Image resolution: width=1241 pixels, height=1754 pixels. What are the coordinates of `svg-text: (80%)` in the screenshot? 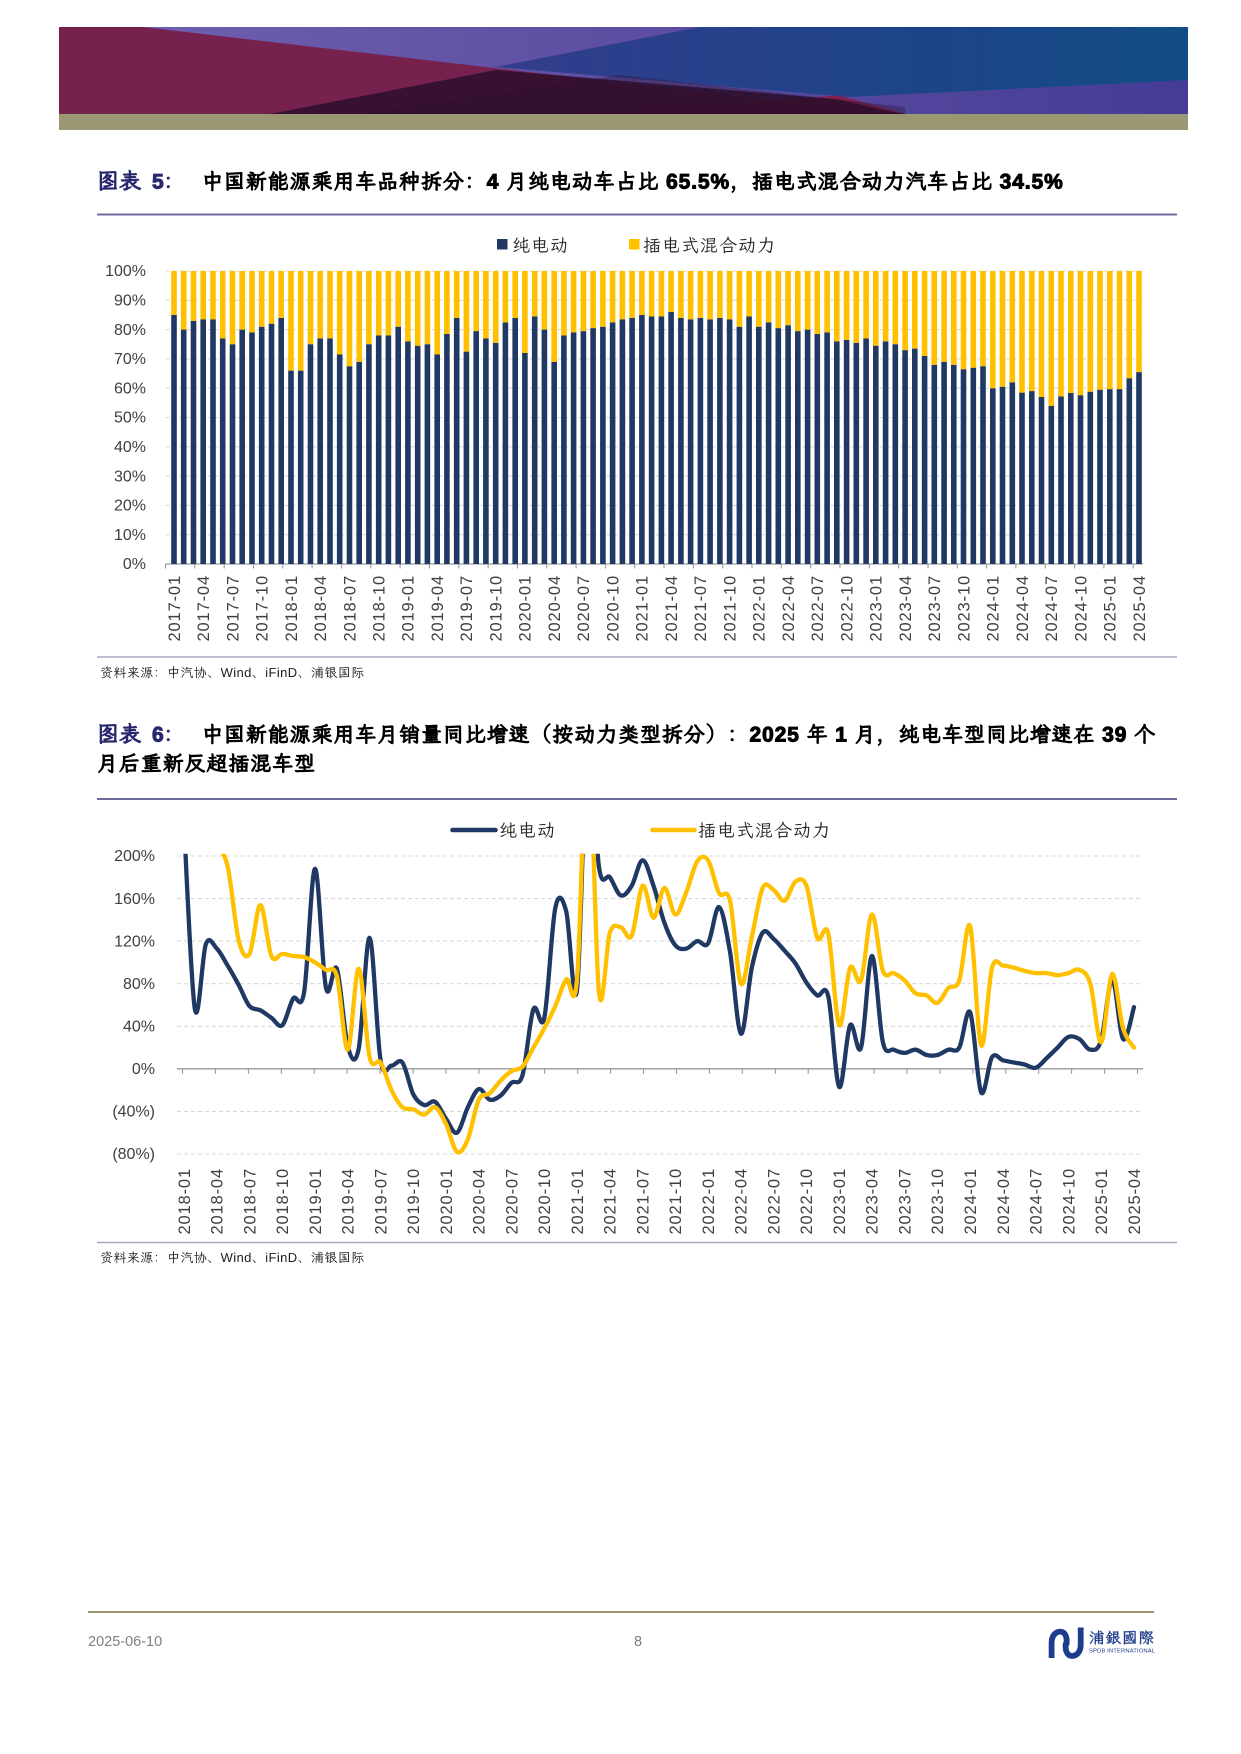 It's located at (133, 1154).